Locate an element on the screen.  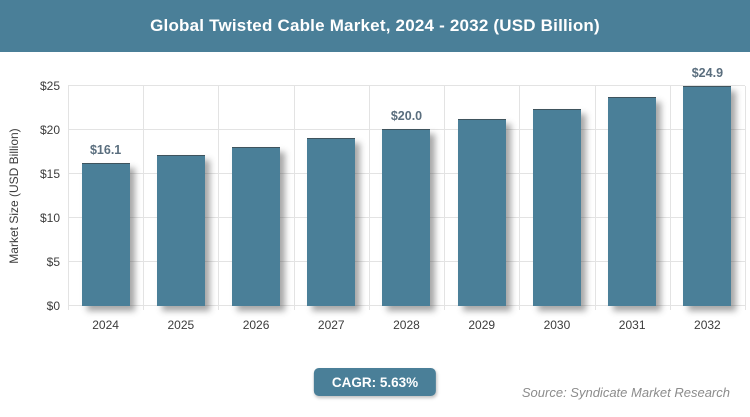
x-axis-label-2028: 2028 is located at coordinates (406, 325).